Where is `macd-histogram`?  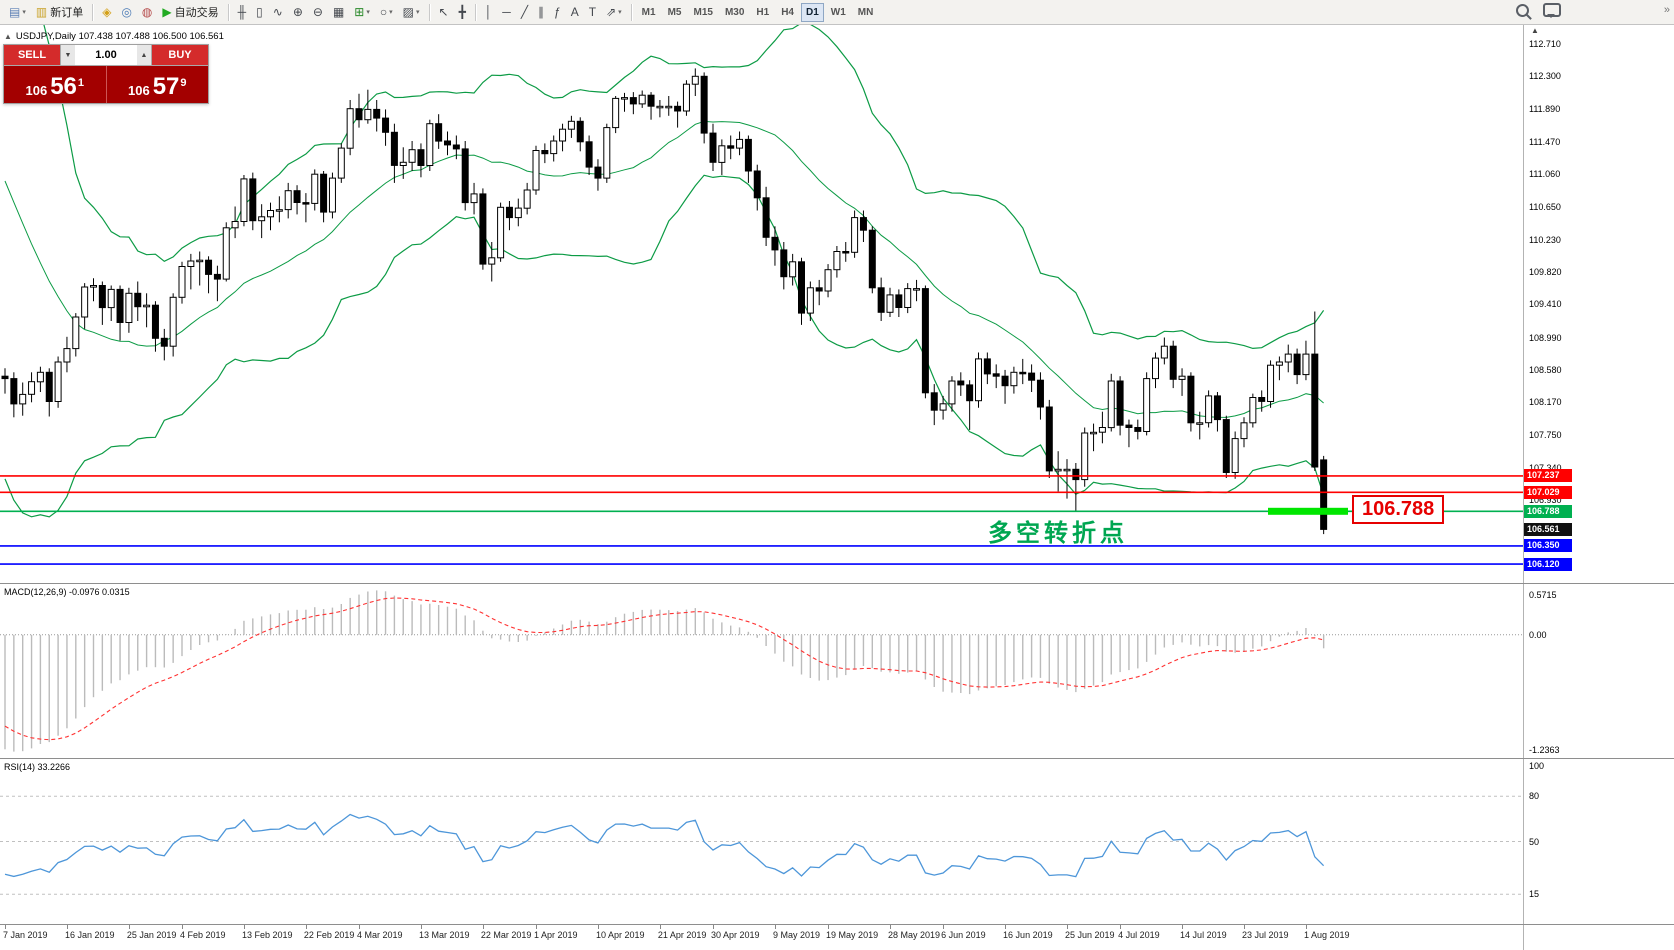 macd-histogram is located at coordinates (664, 671).